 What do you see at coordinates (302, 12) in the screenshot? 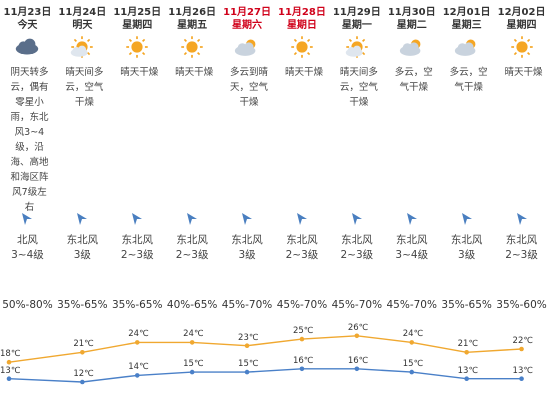
I see `forecast-date: 11月28日` at bounding box center [302, 12].